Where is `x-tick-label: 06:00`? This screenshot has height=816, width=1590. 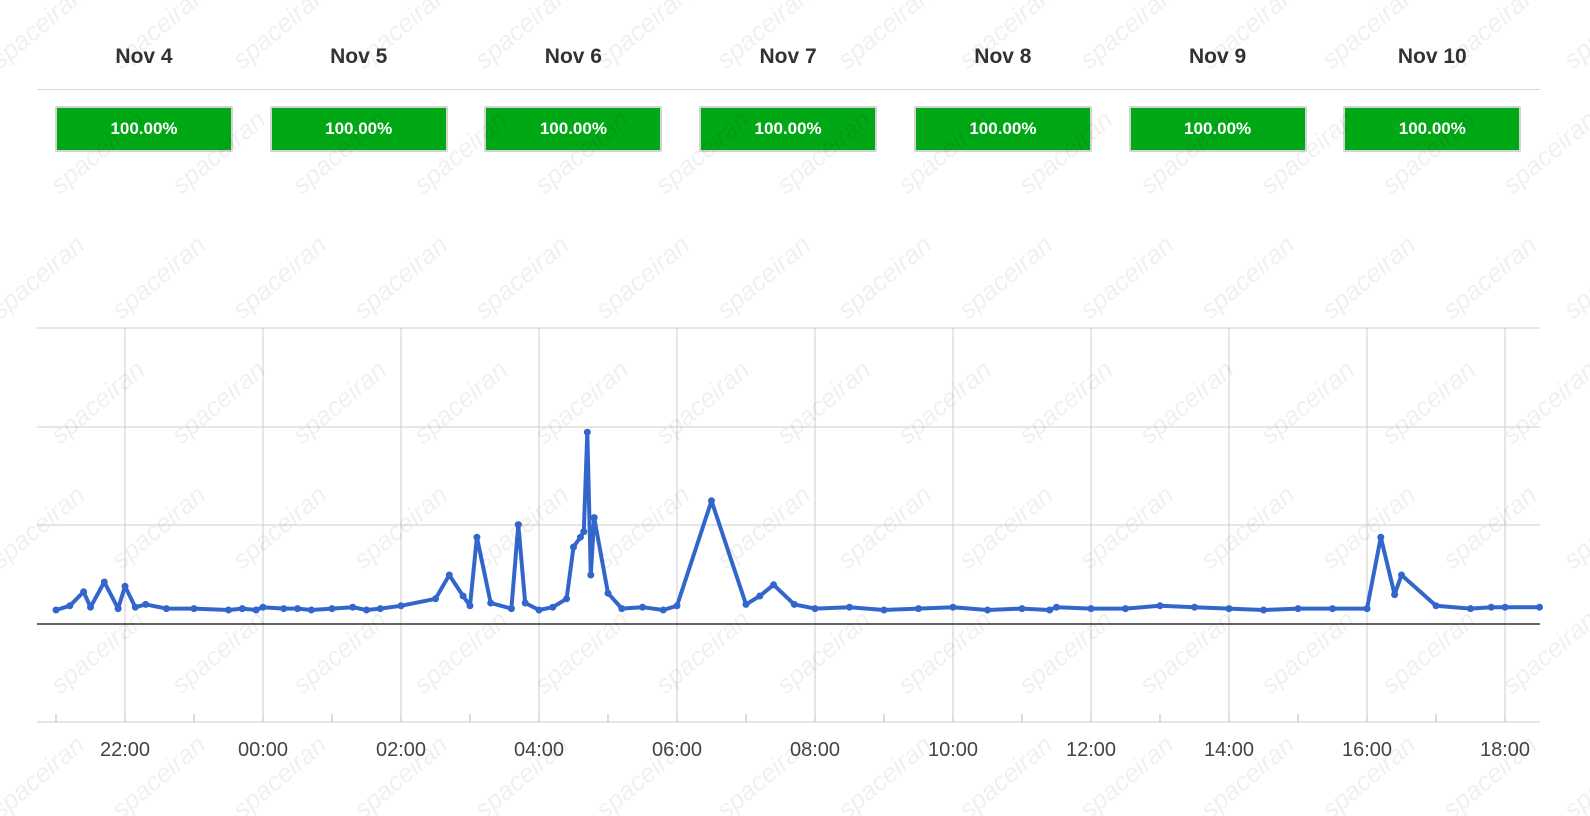
x-tick-label: 06:00 is located at coordinates (677, 750).